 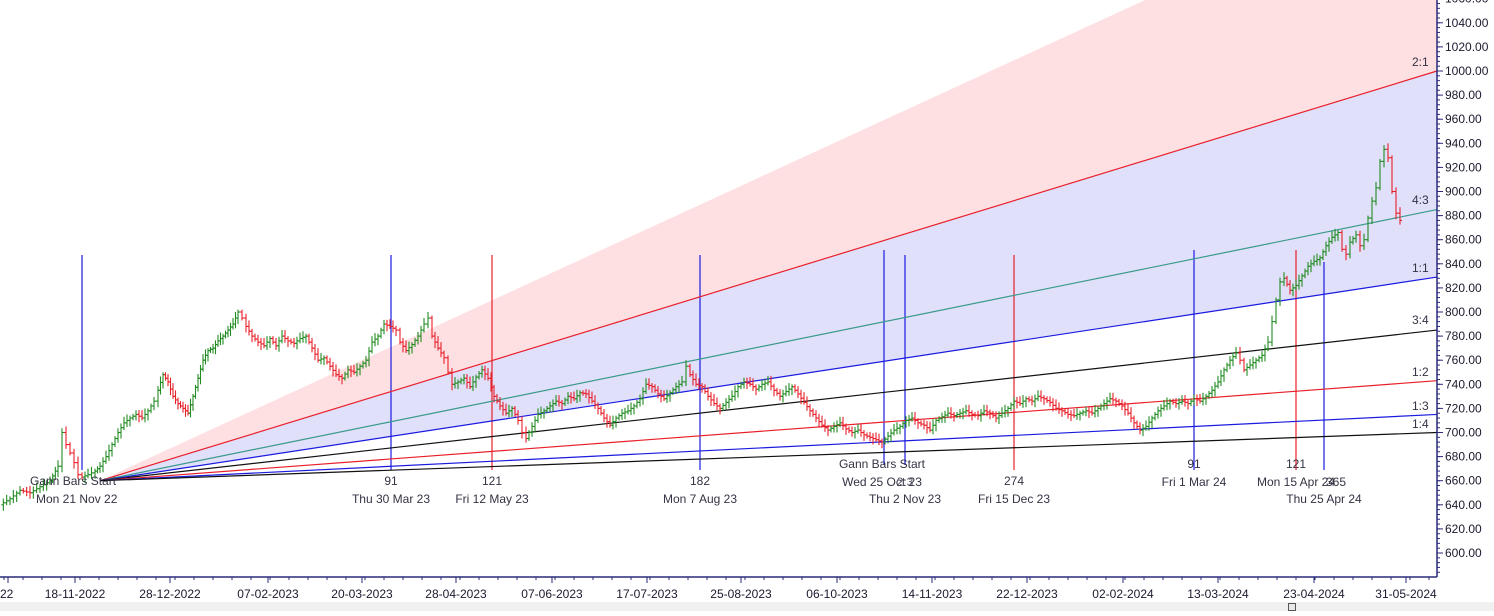 I want to click on price-tick-label: 1000.00, so click(x=1467, y=71).